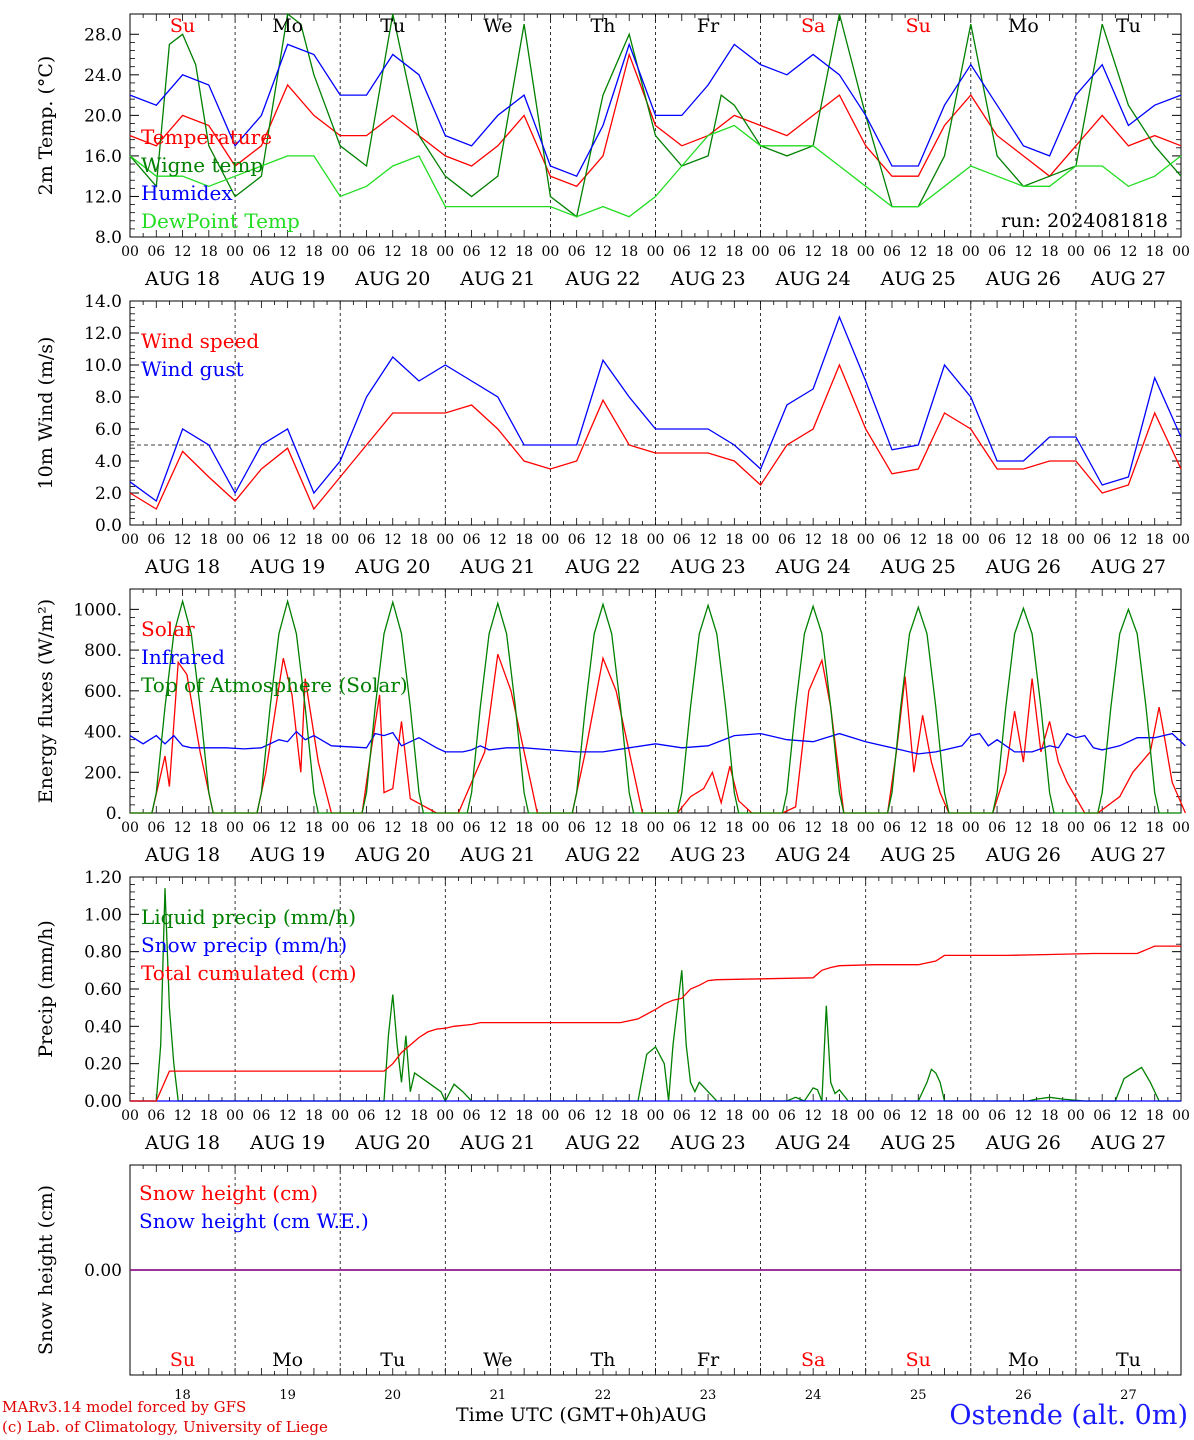 This screenshot has height=1440, width=1194. I want to click on date-label: AUG 23, so click(707, 1143).